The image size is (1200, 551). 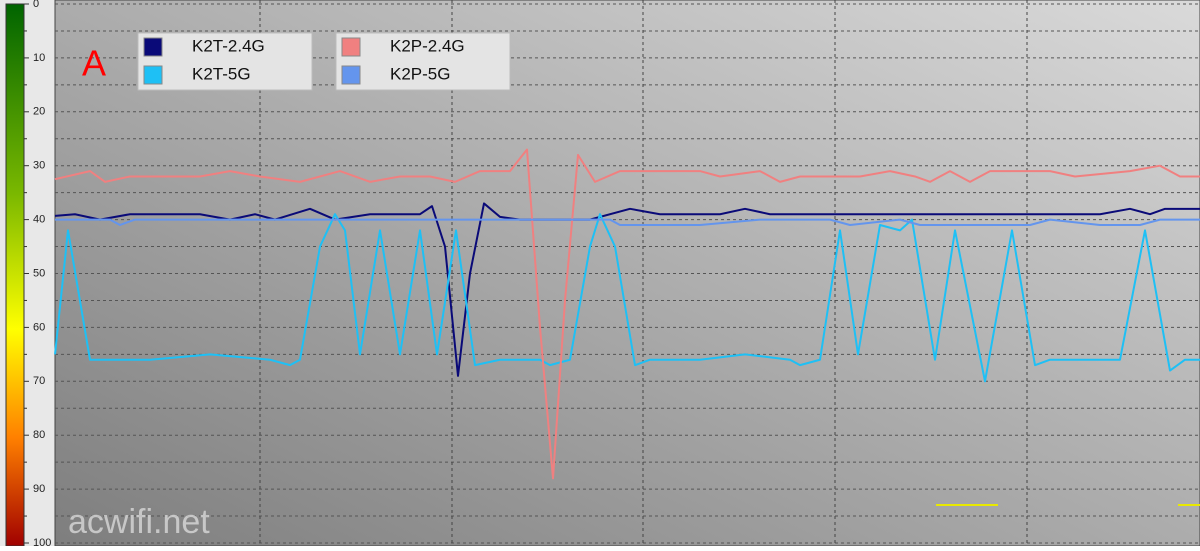 What do you see at coordinates (139, 522) in the screenshot?
I see `watermark: acwifi.net` at bounding box center [139, 522].